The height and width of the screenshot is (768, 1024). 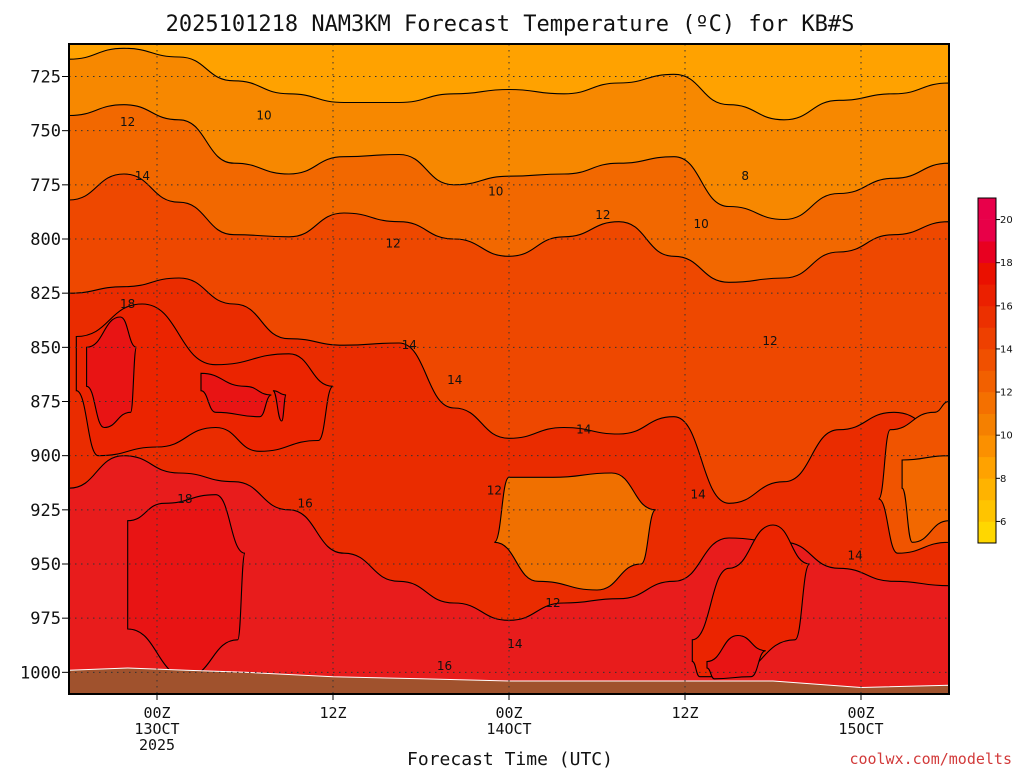 What do you see at coordinates (1006, 436) in the screenshot?
I see `colorbar-label: 10` at bounding box center [1006, 436].